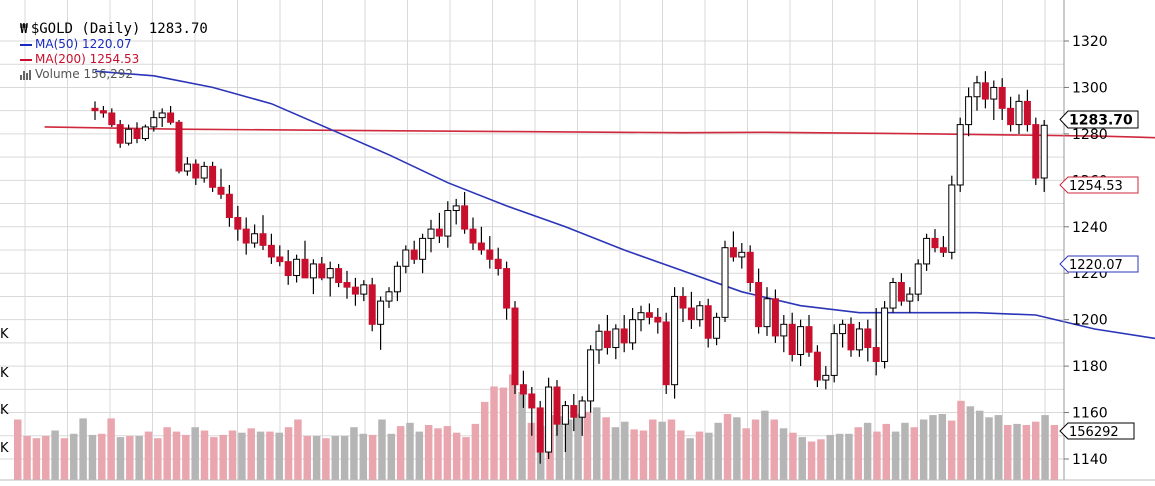 The height and width of the screenshot is (486, 1155). What do you see at coordinates (1099, 185) in the screenshot?
I see `ma200-tag: 1254.53` at bounding box center [1099, 185].